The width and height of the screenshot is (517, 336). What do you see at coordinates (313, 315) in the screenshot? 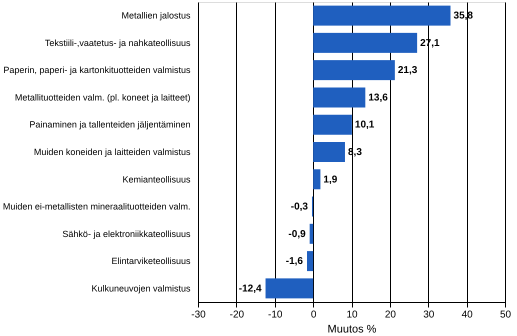
I see `x-tick-label: 0` at bounding box center [313, 315].